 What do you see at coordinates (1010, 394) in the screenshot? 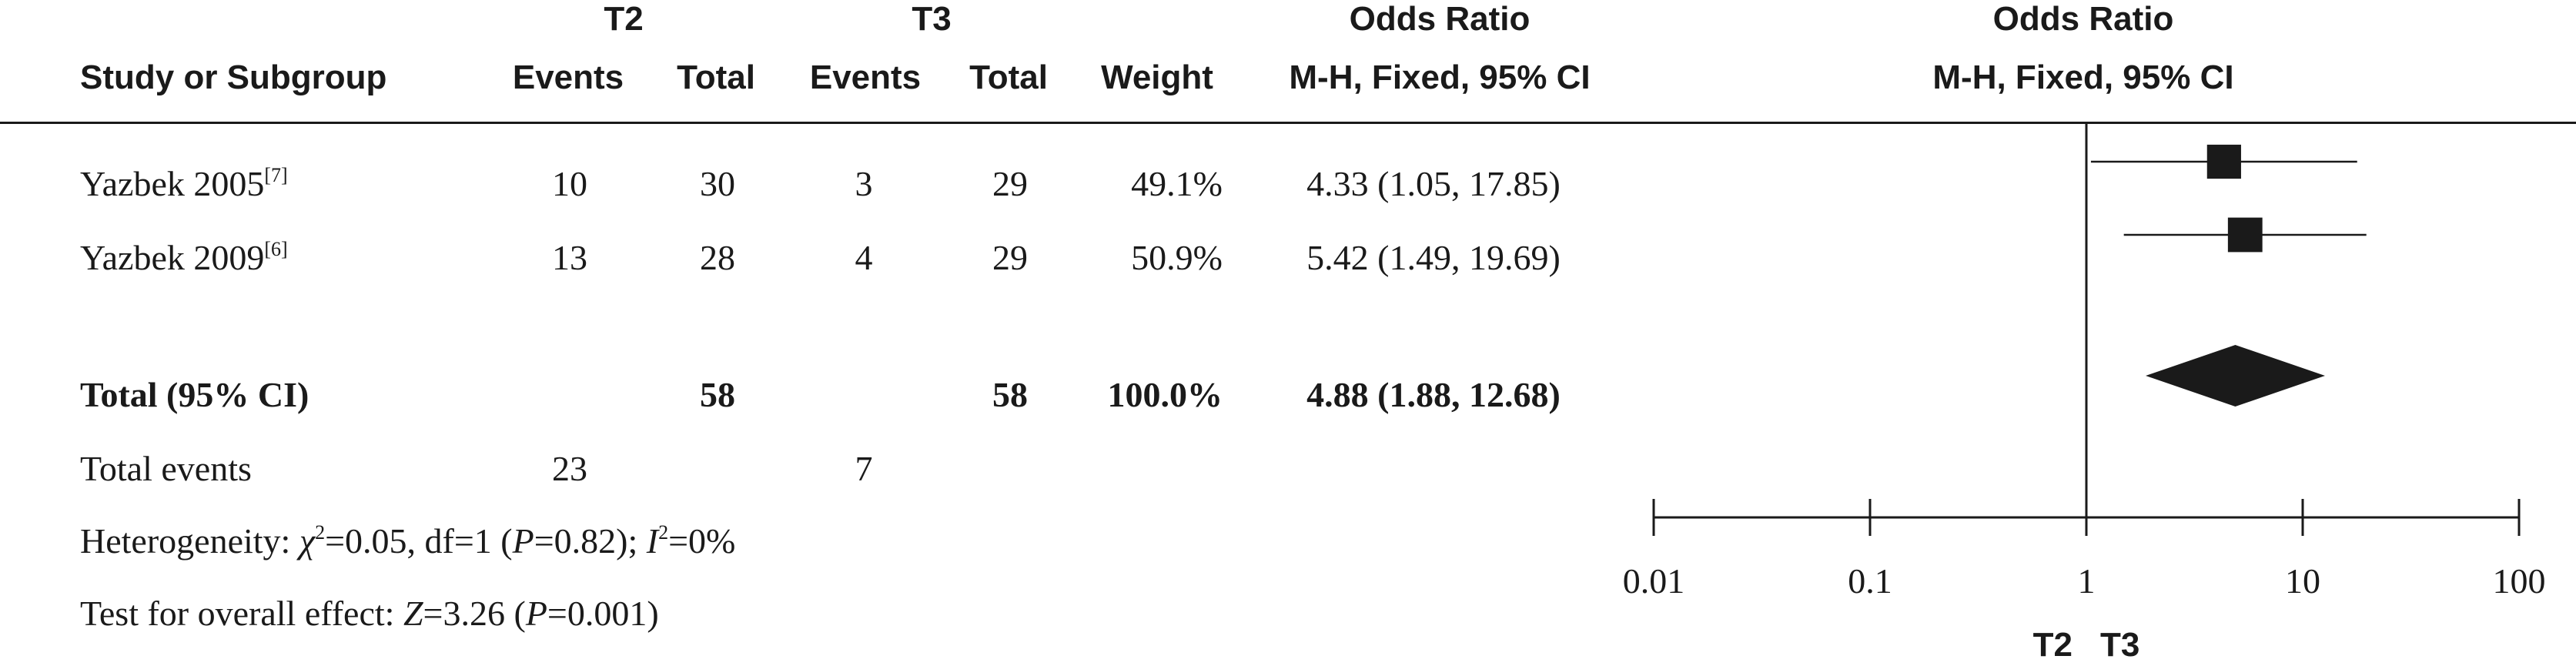
I see `total-t3: 58` at bounding box center [1010, 394].